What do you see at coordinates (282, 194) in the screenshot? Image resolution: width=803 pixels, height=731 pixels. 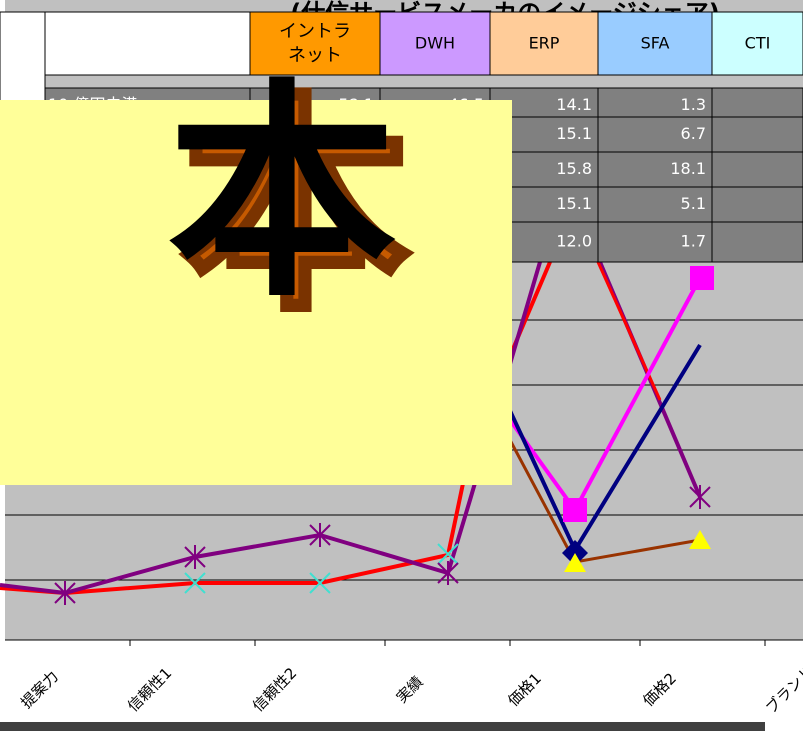 I see `overlay-text: 本` at bounding box center [282, 194].